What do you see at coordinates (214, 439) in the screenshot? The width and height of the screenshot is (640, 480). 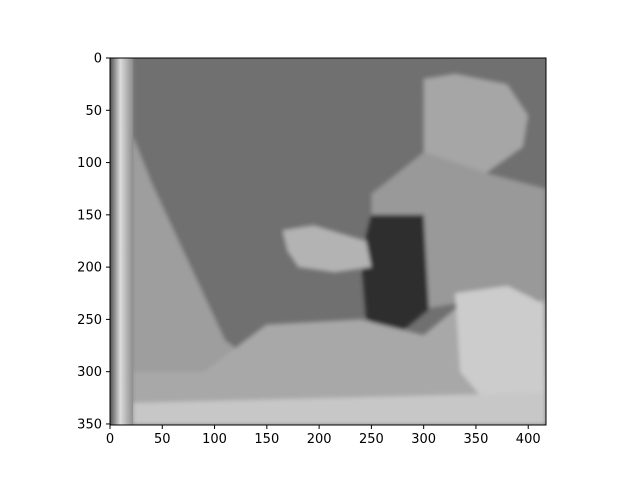 I see `x-tick-label: 100` at bounding box center [214, 439].